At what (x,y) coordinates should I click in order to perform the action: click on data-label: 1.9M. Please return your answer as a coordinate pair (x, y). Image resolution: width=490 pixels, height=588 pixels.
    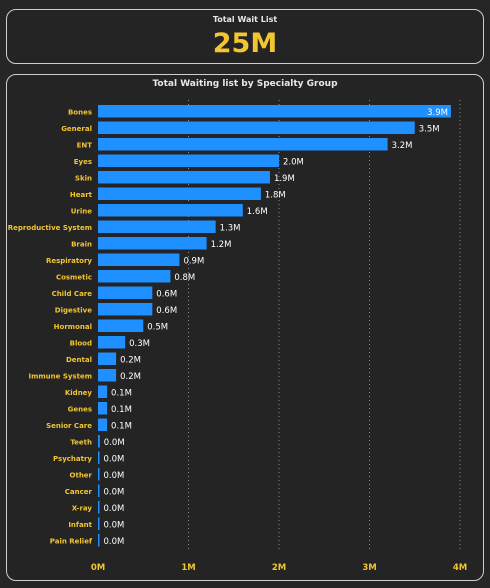
    Looking at the image, I should click on (284, 179).